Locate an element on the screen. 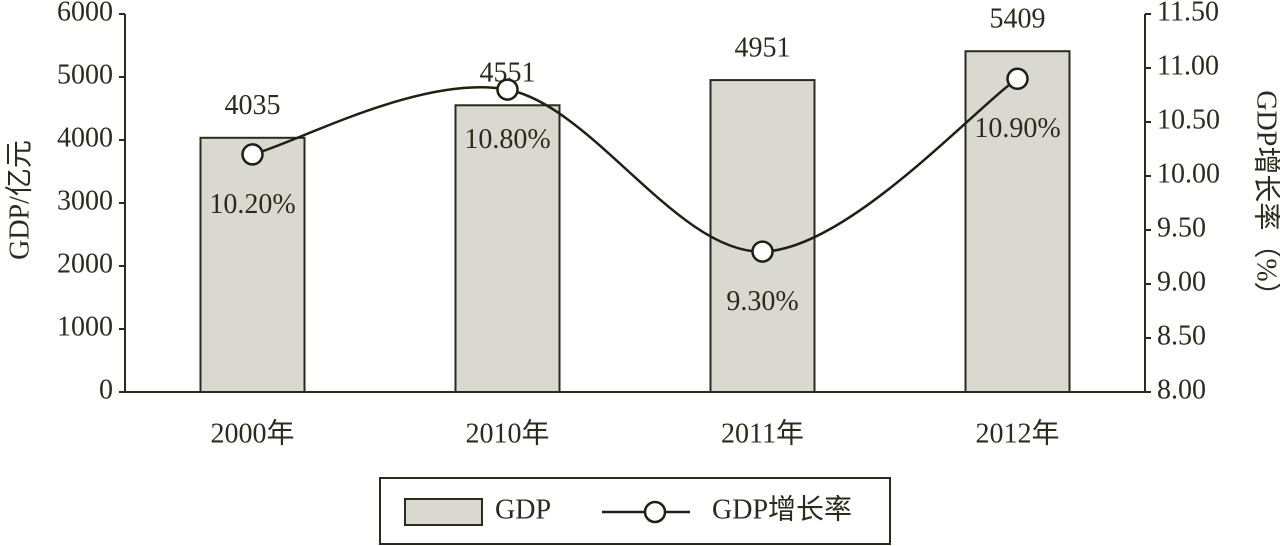 This screenshot has height=546, width=1280. y2-tick-label: 10.50 is located at coordinates (1188, 119).